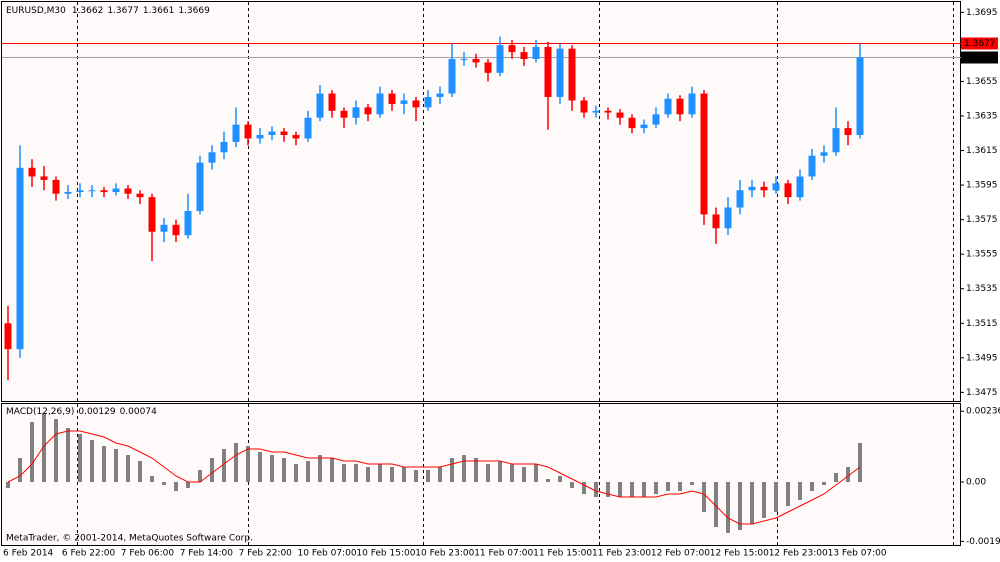 This screenshot has height=562, width=1000. What do you see at coordinates (982, 186) in the screenshot?
I see `y-tick-label: 1.3595` at bounding box center [982, 186].